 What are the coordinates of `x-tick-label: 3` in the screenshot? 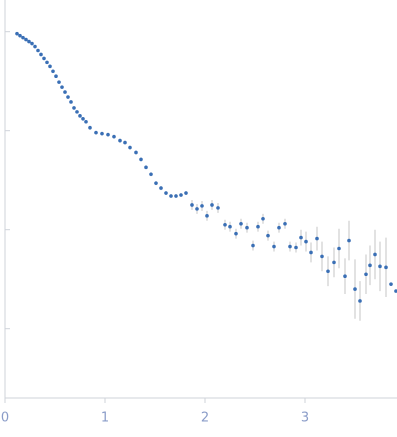 It's located at (305, 418).